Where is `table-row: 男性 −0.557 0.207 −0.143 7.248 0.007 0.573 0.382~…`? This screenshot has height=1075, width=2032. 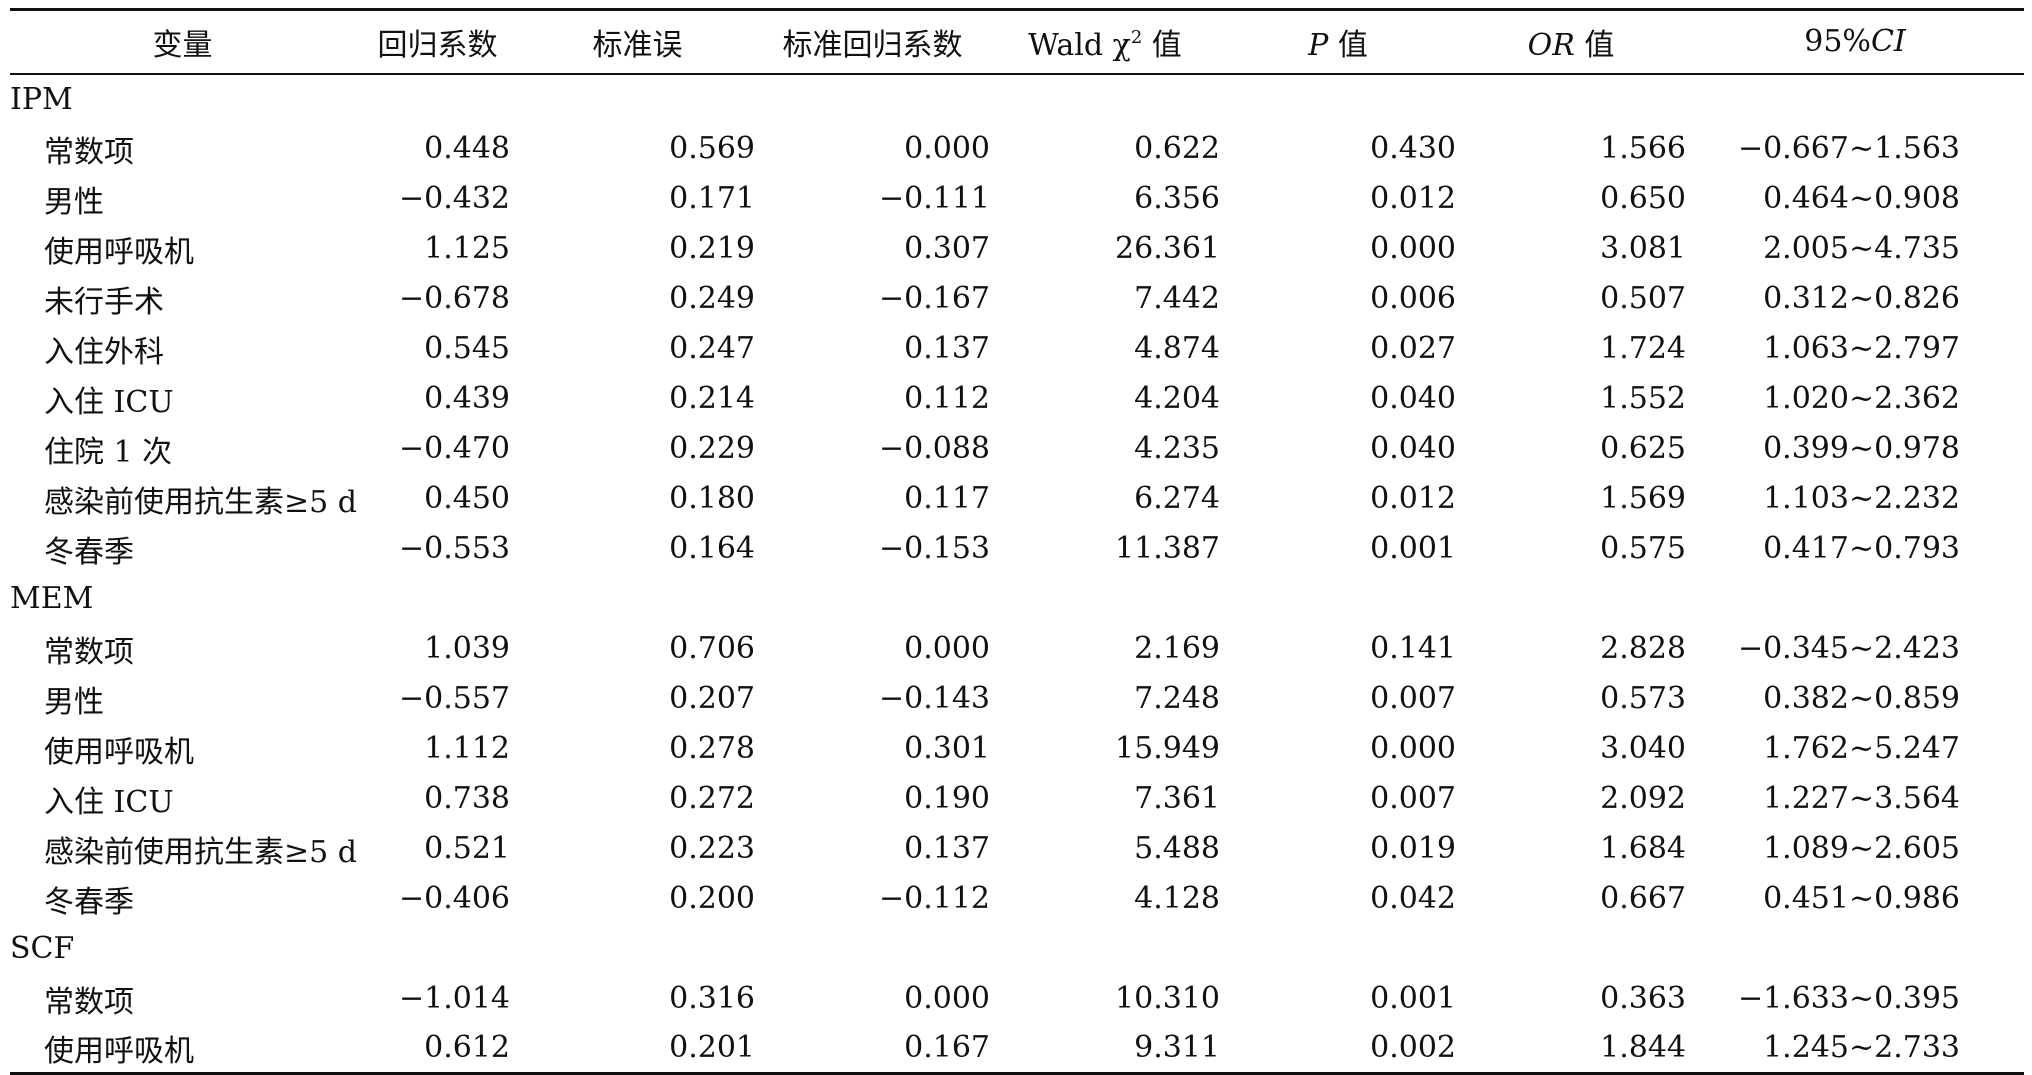 table-row: 男性 −0.557 0.207 −0.143 7.248 0.007 0.573 0.382~… is located at coordinates (1017, 699).